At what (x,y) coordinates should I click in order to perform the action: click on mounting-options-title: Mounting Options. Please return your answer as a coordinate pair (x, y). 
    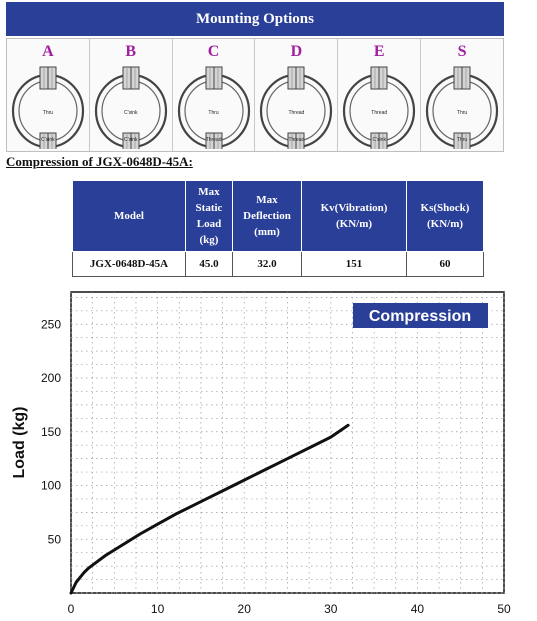
    Looking at the image, I should click on (255, 19).